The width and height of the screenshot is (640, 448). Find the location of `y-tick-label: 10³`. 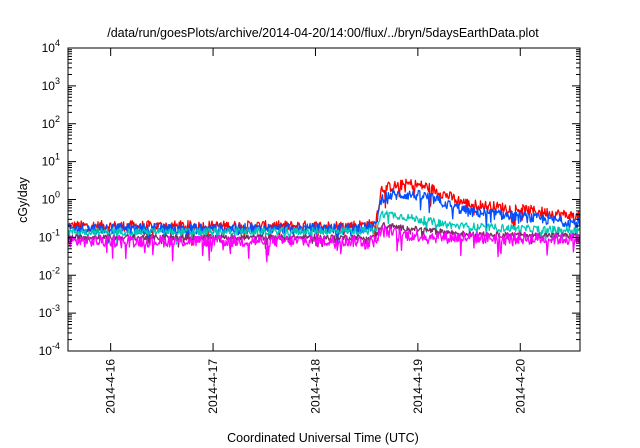

y-tick-label: 10³ is located at coordinates (51, 84).